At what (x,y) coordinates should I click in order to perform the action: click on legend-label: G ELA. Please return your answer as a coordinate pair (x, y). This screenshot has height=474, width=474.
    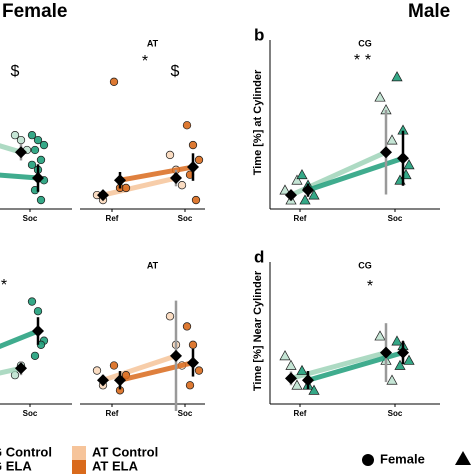
    Looking at the image, I should click on (16, 465).